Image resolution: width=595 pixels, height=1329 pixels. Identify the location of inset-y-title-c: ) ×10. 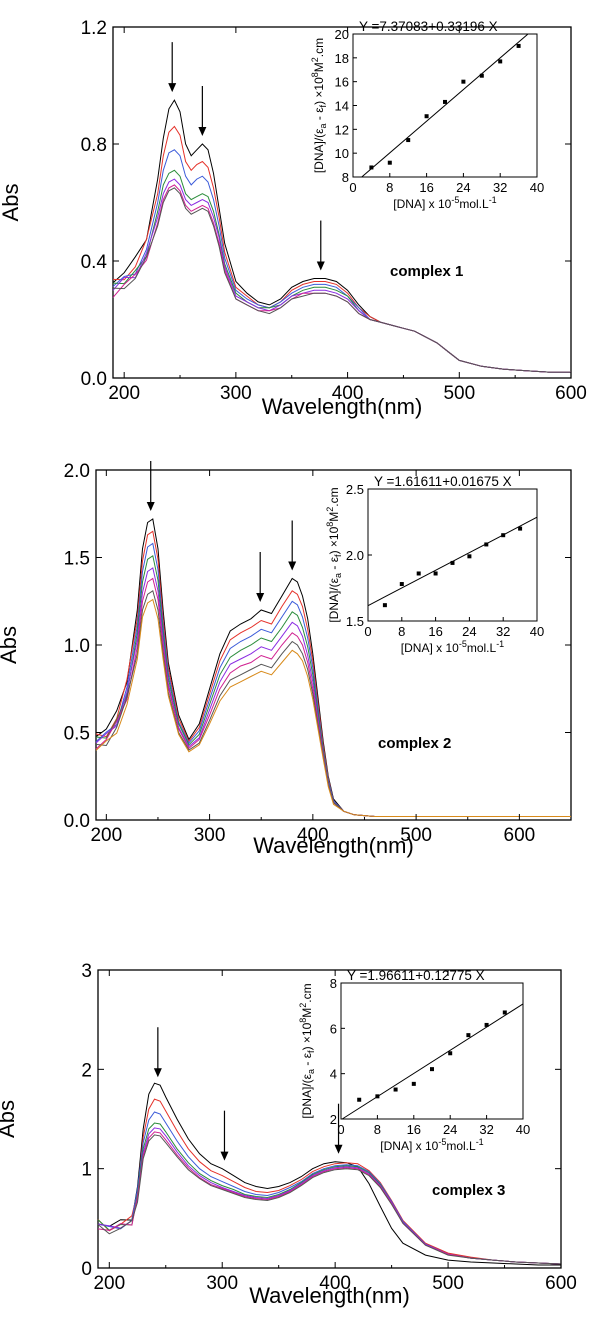
(319, 91).